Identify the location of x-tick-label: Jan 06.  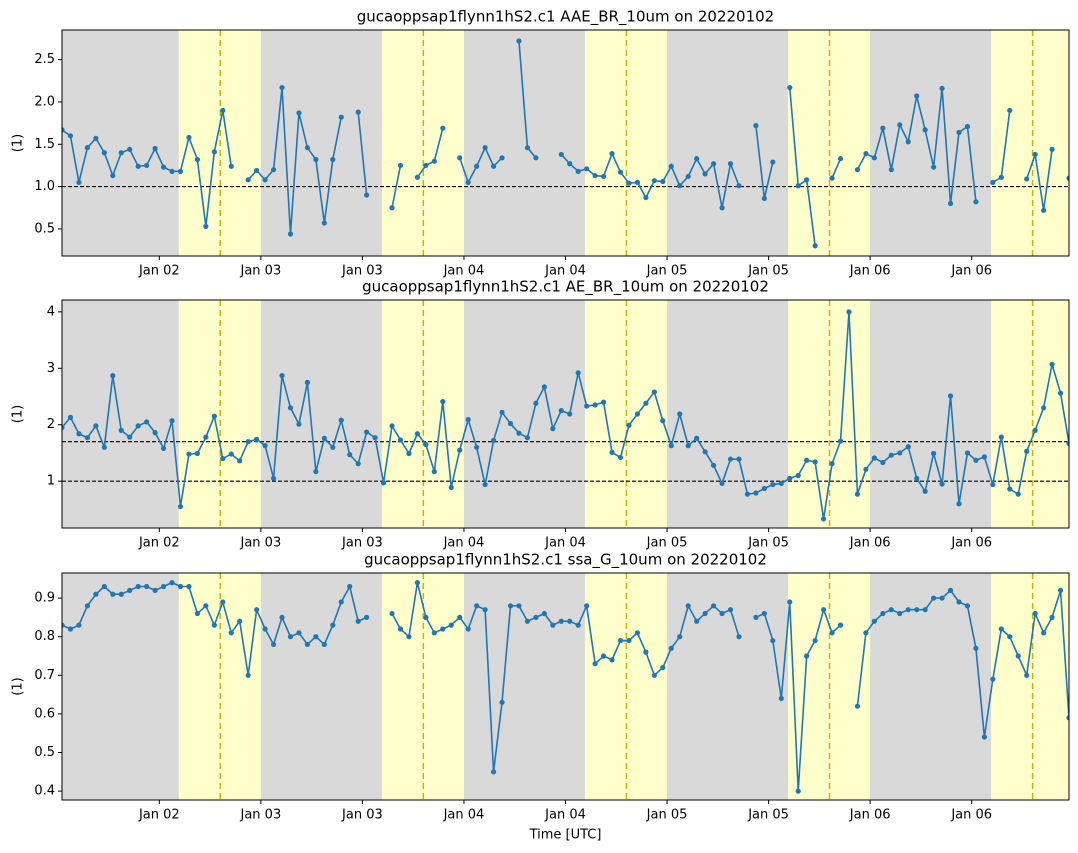
(971, 543).